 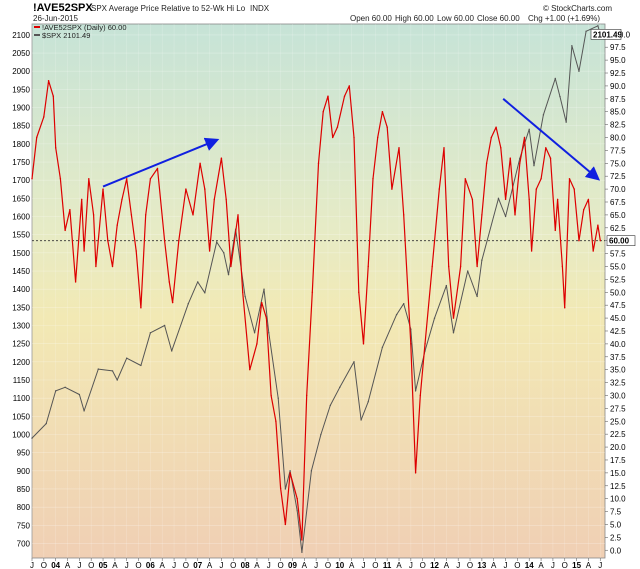 What do you see at coordinates (292, 565) in the screenshot?
I see `x-tick-label: 09` at bounding box center [292, 565].